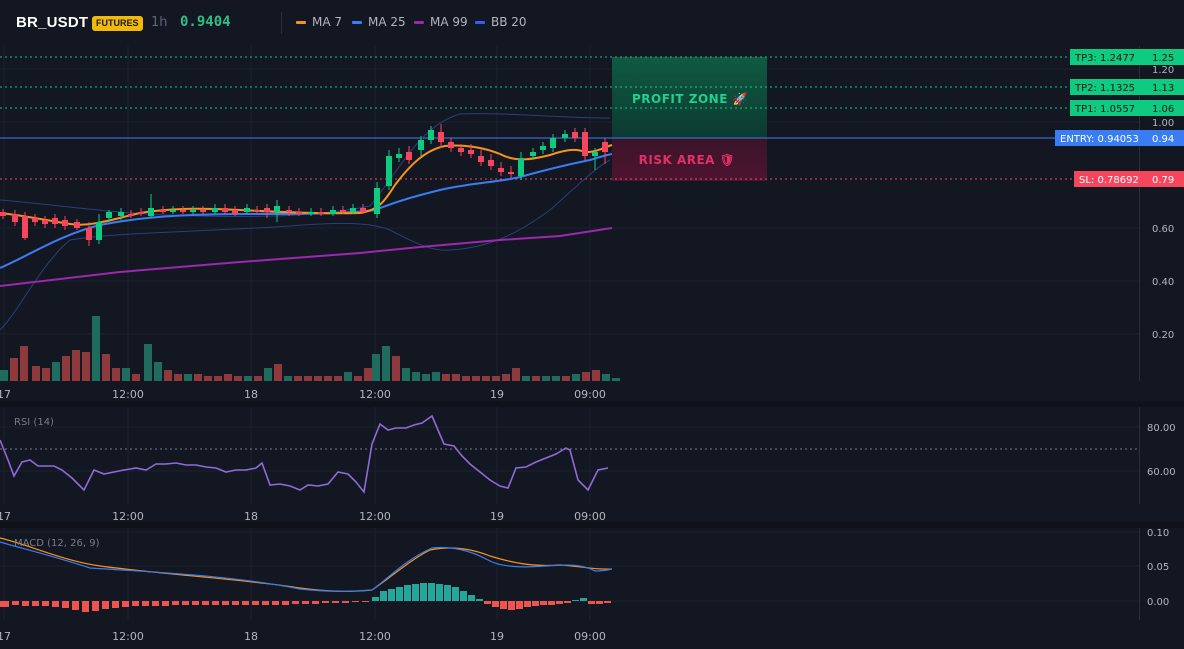 Image resolution: width=1184 pixels, height=649 pixels. I want to click on candlestick-series, so click(304, 185).